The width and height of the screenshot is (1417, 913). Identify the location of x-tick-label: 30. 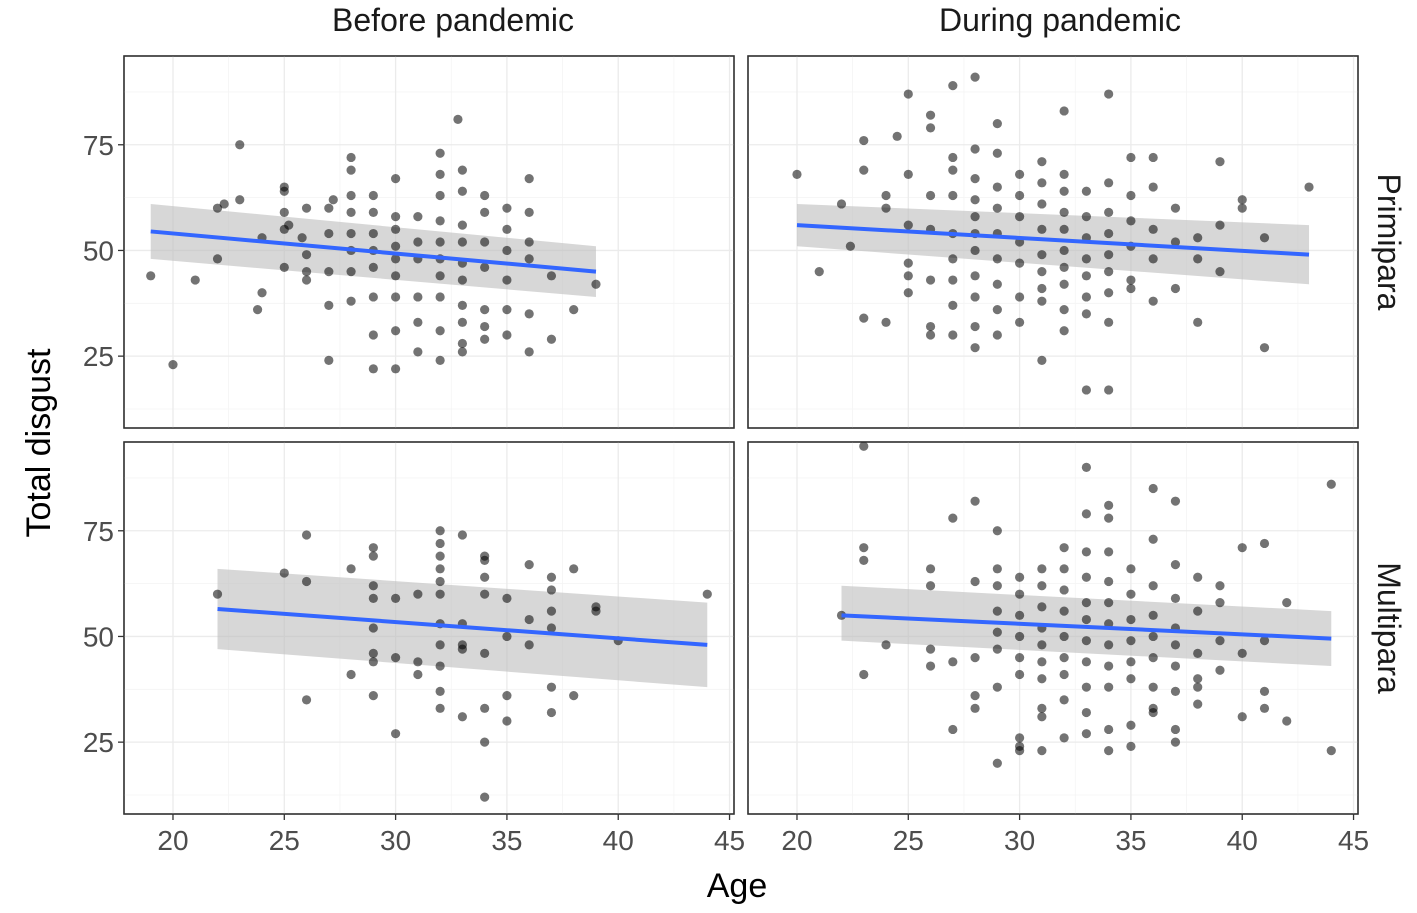
(395, 840).